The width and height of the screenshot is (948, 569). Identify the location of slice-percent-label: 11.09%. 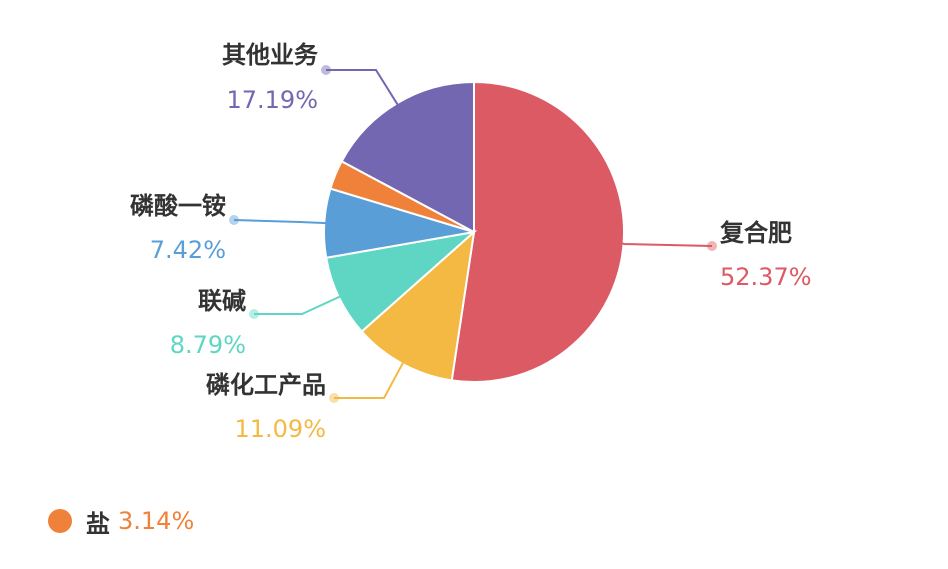
(280, 429).